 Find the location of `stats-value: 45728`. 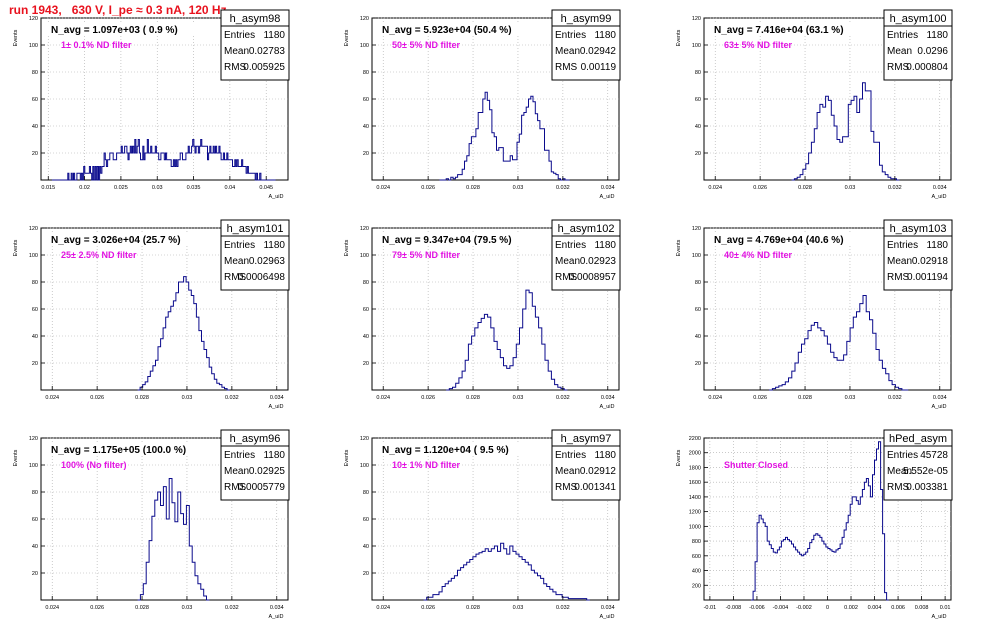

stats-value: 45728 is located at coordinates (934, 455).